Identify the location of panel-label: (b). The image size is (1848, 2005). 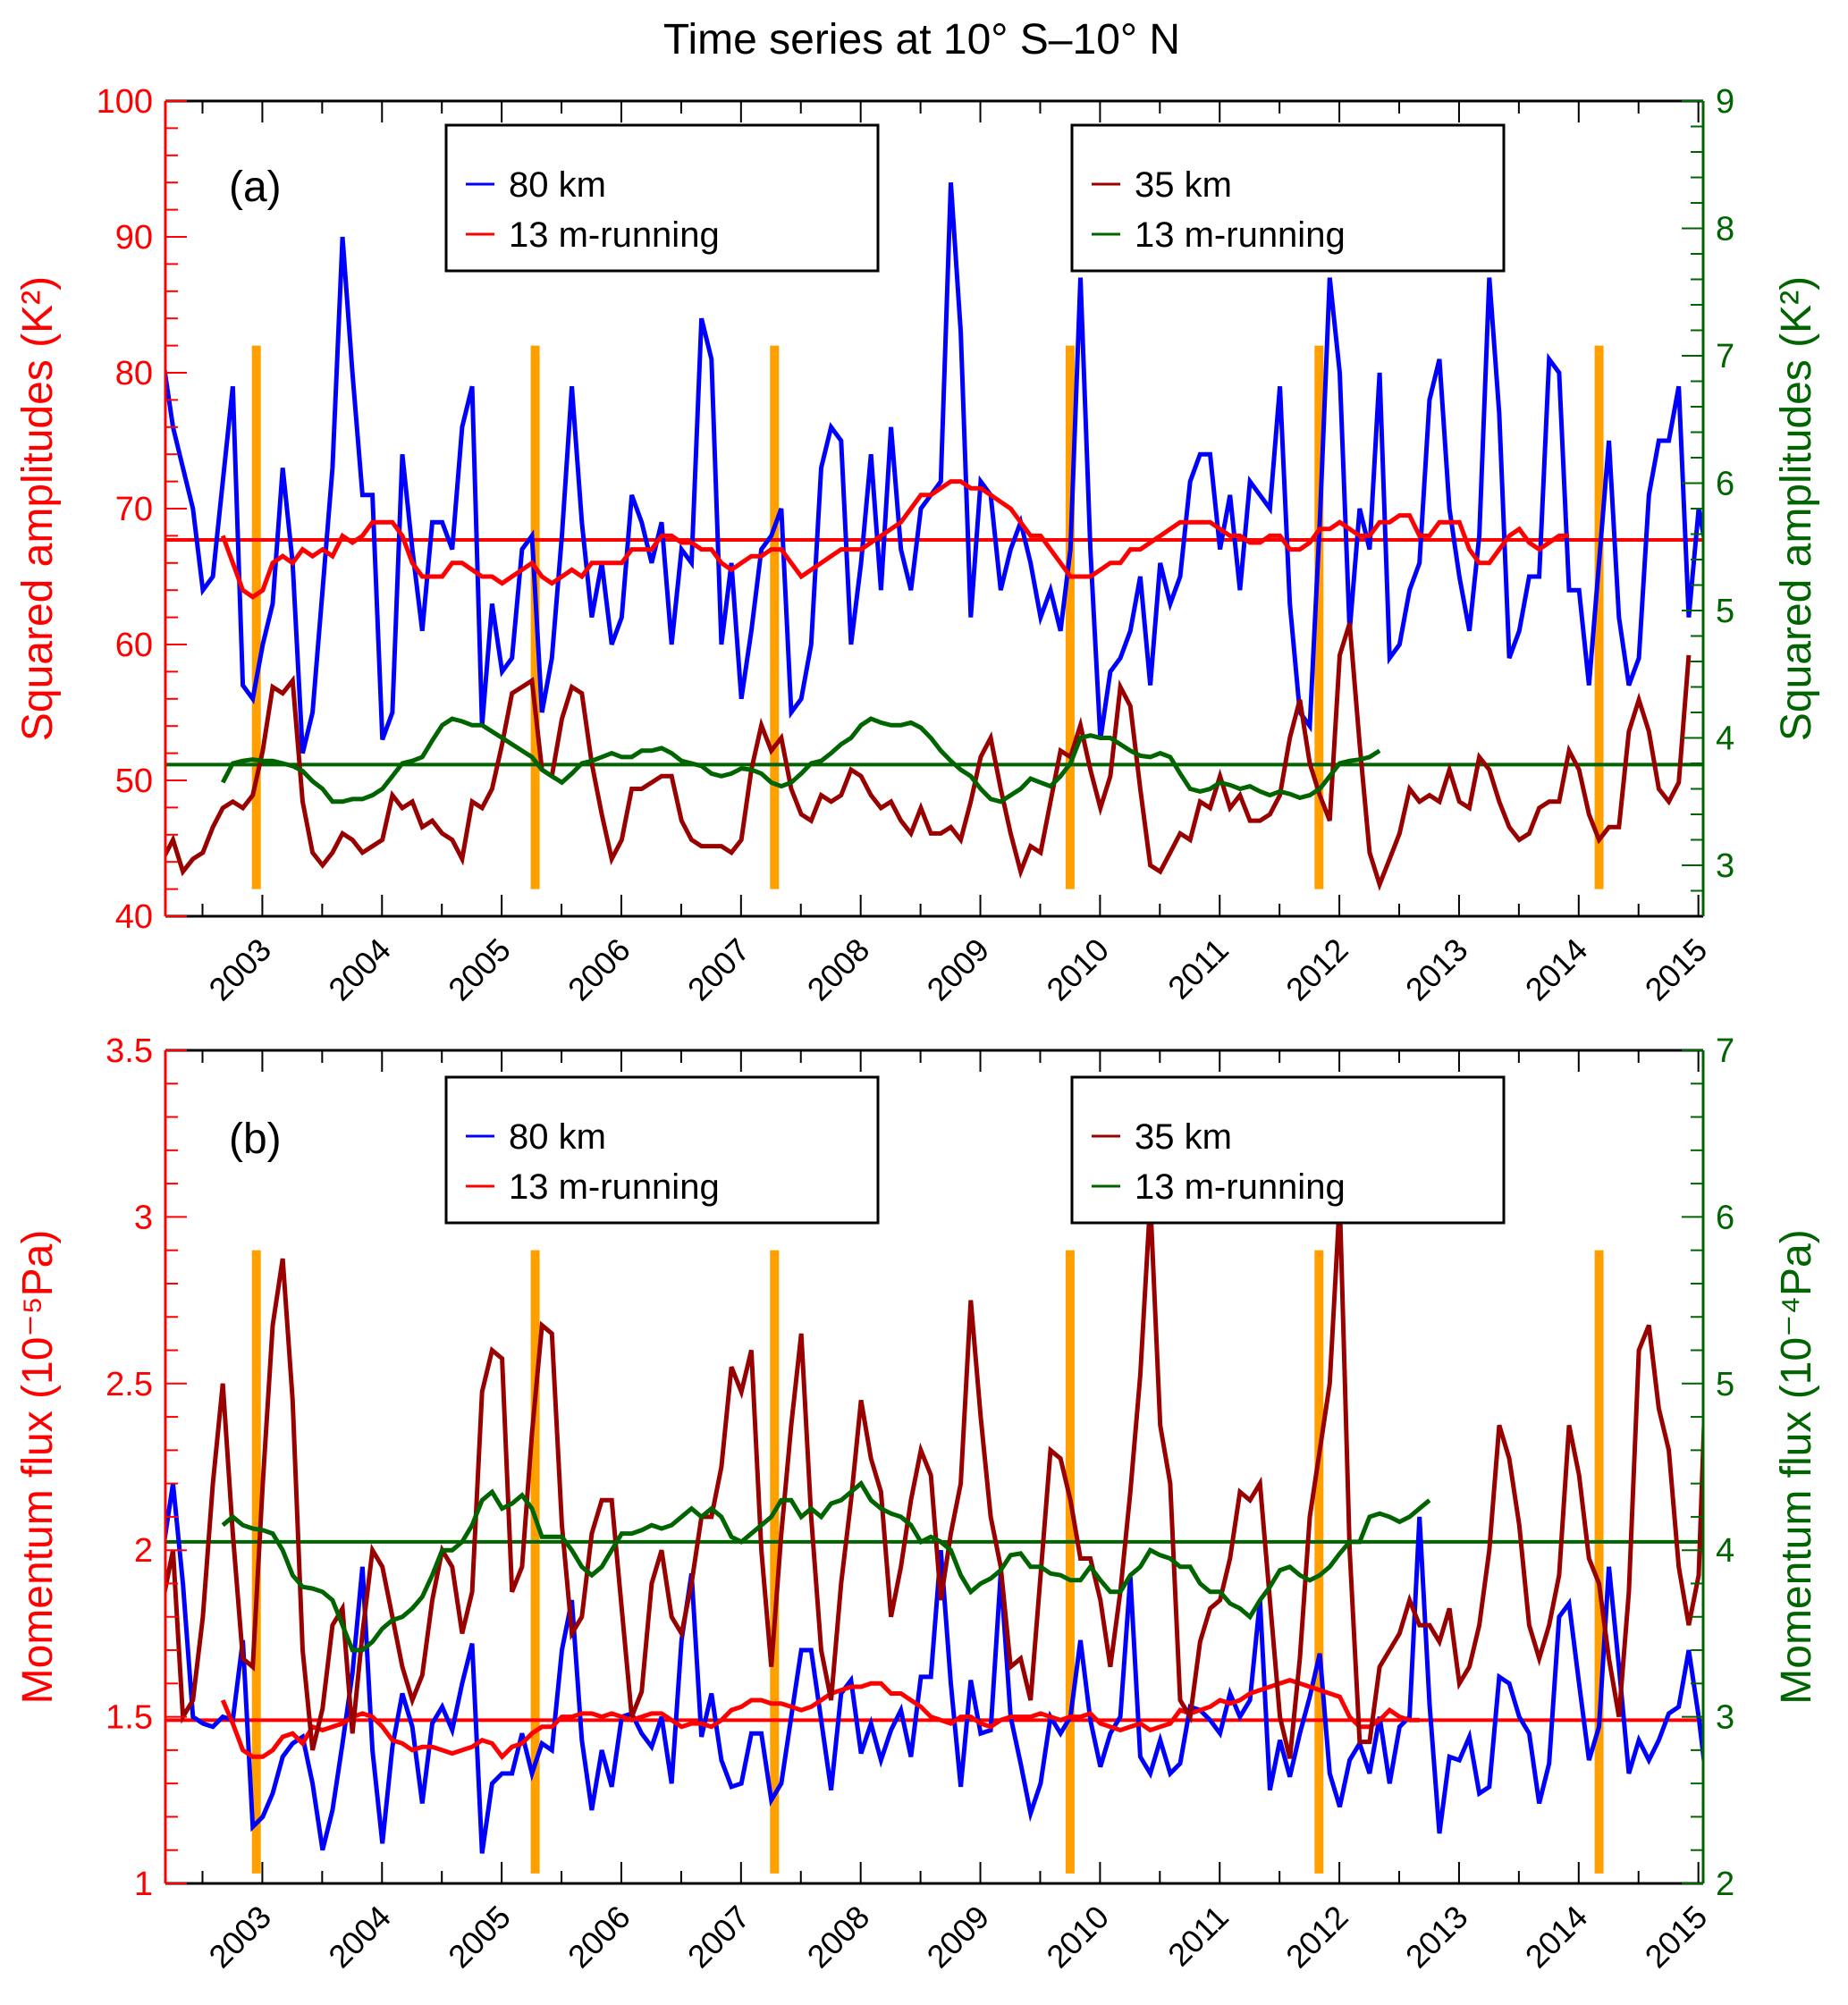
(255, 1139).